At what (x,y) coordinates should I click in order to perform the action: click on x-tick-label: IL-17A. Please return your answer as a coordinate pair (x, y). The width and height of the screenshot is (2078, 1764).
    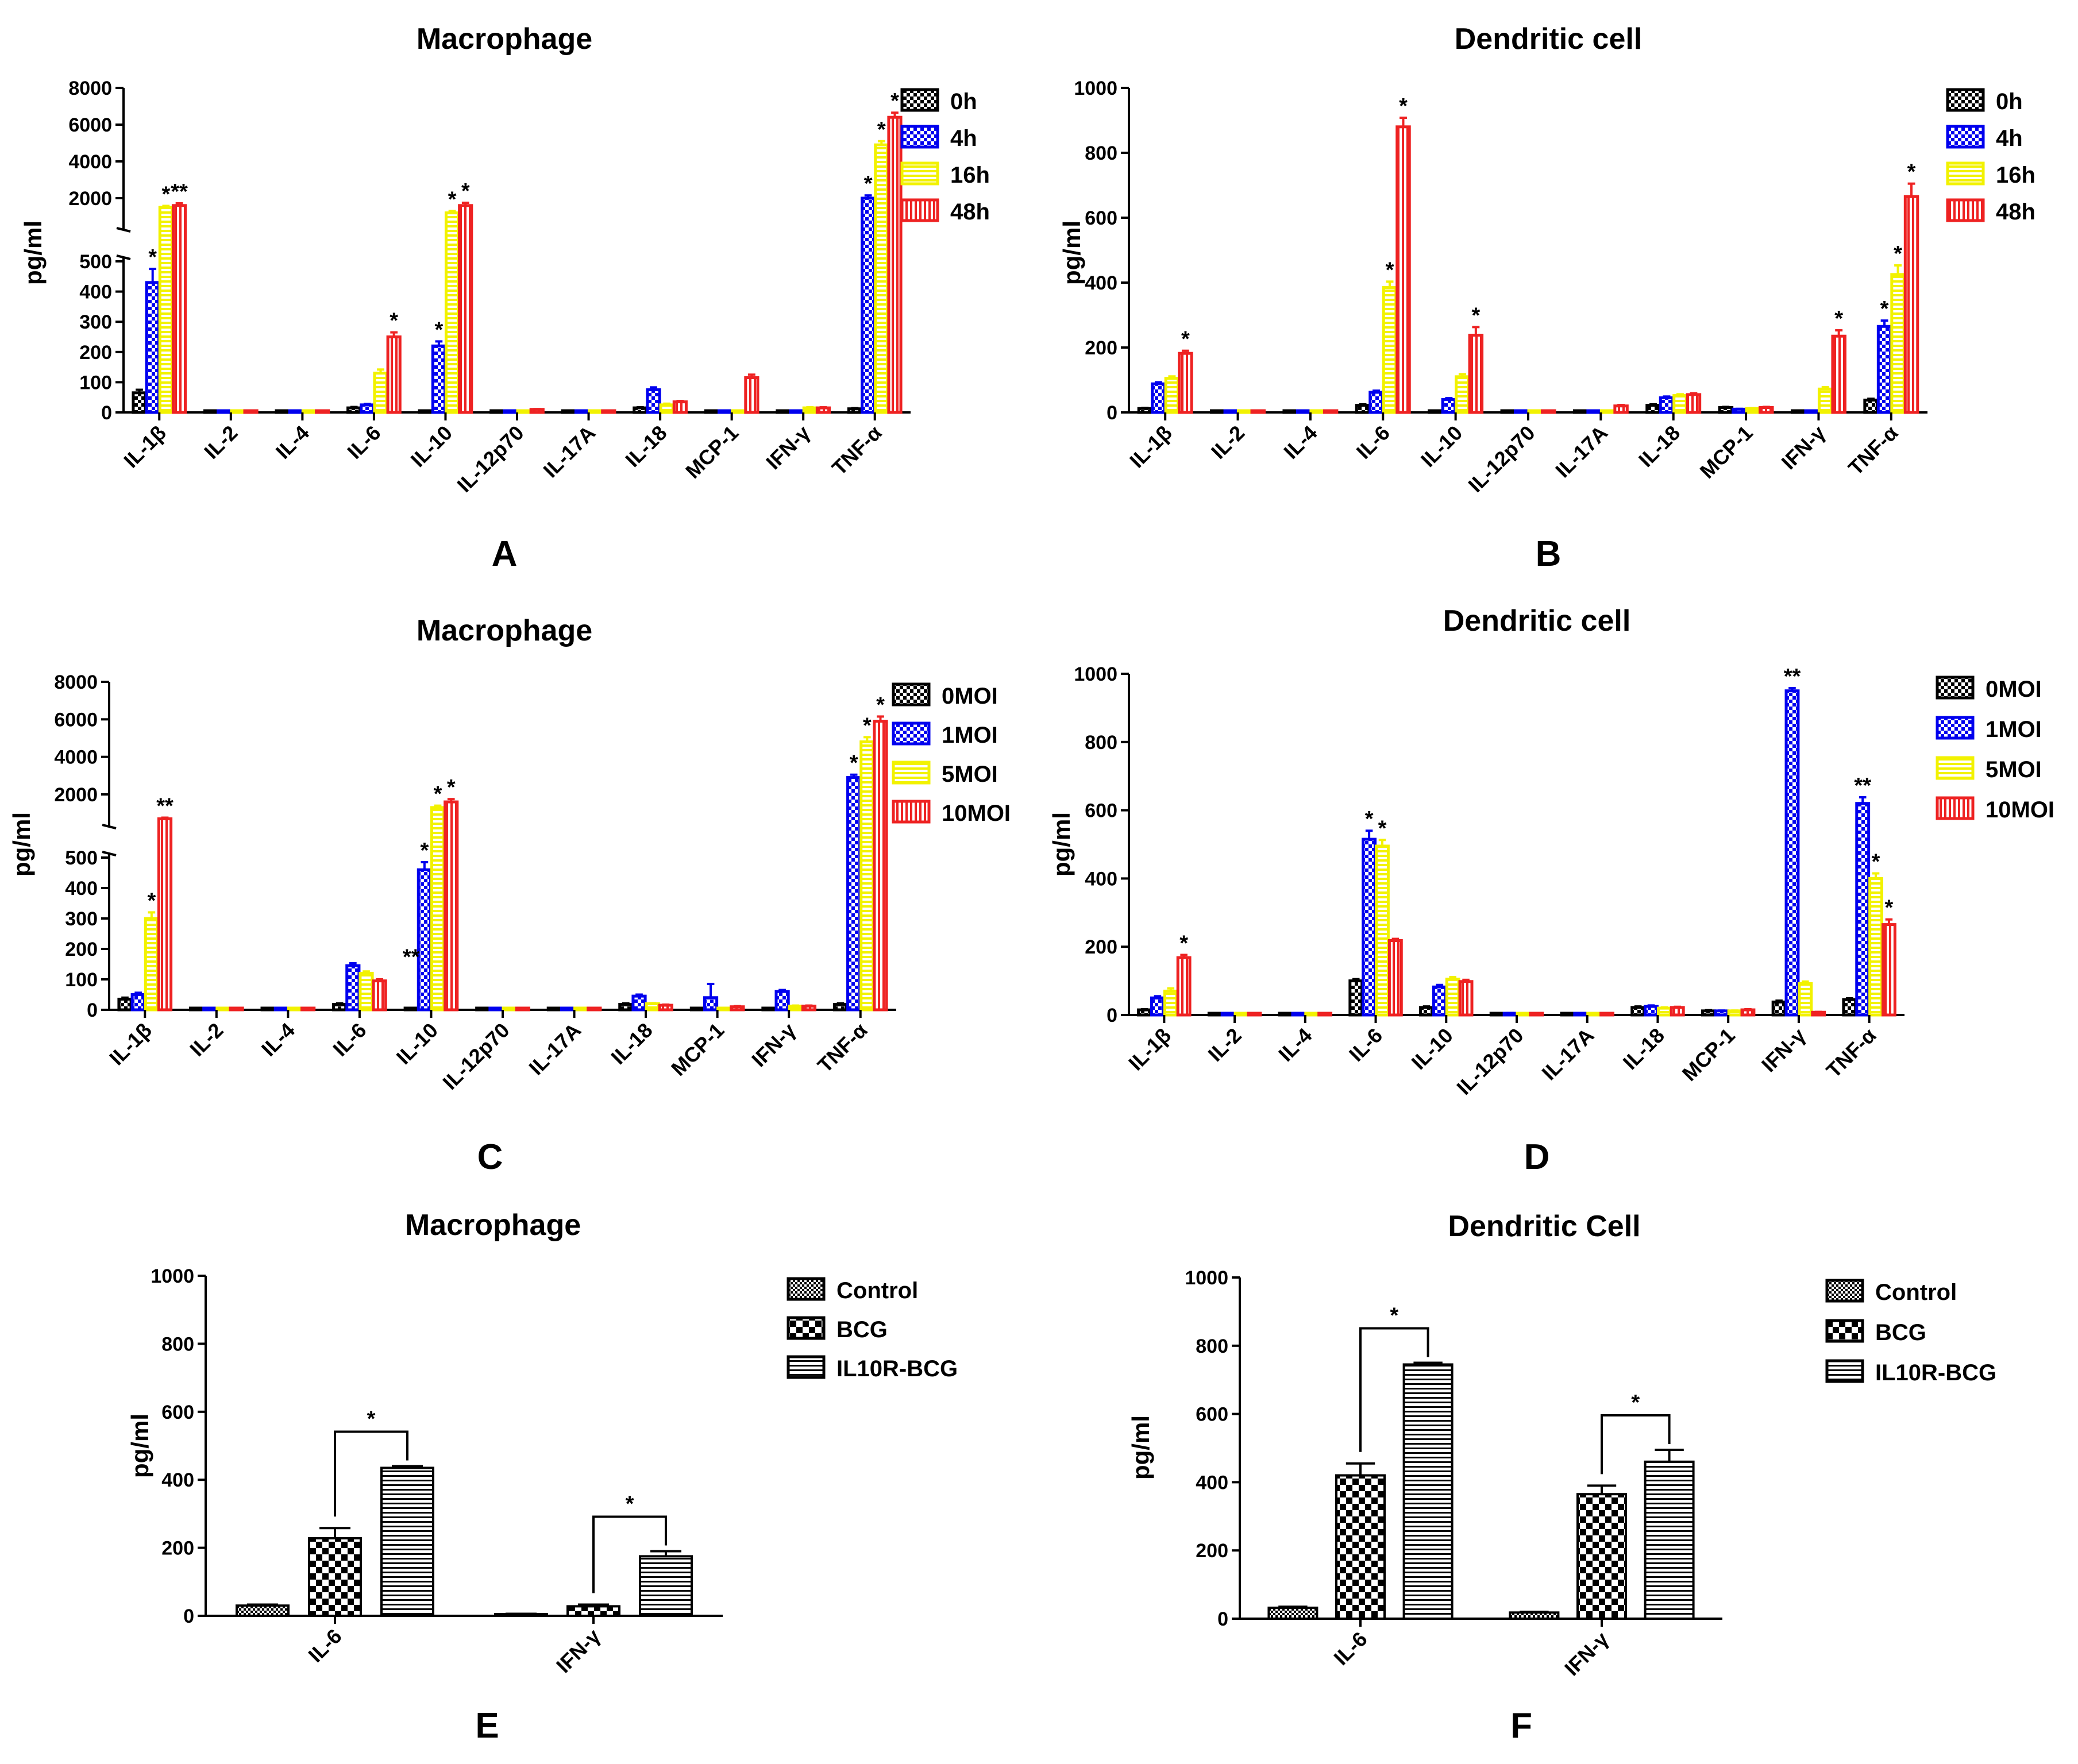
    Looking at the image, I should click on (569, 452).